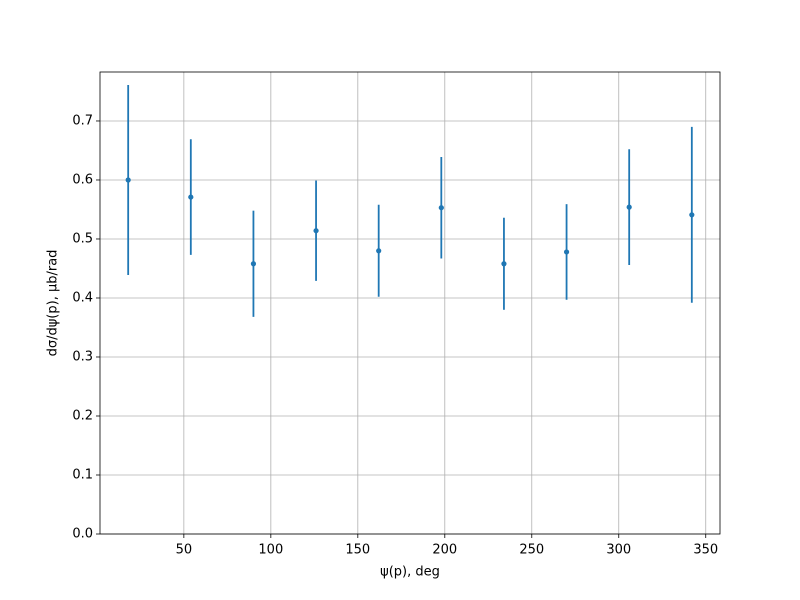 Image resolution: width=800 pixels, height=600 pixels. I want to click on y-tick-label: 0.5, so click(82, 238).